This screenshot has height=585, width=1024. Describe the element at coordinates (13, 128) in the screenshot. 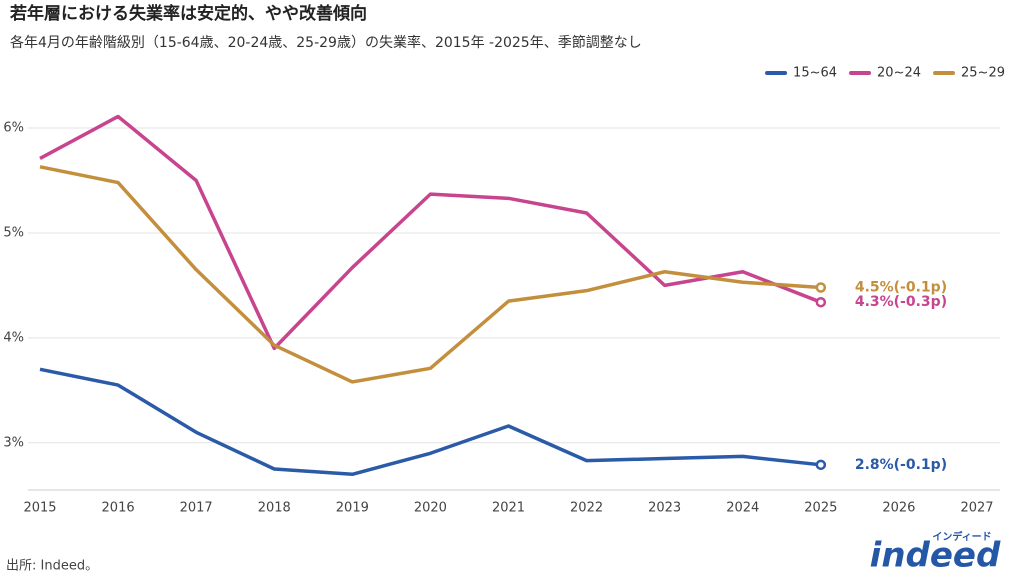

I see `y-tick-label: 6%` at that location.